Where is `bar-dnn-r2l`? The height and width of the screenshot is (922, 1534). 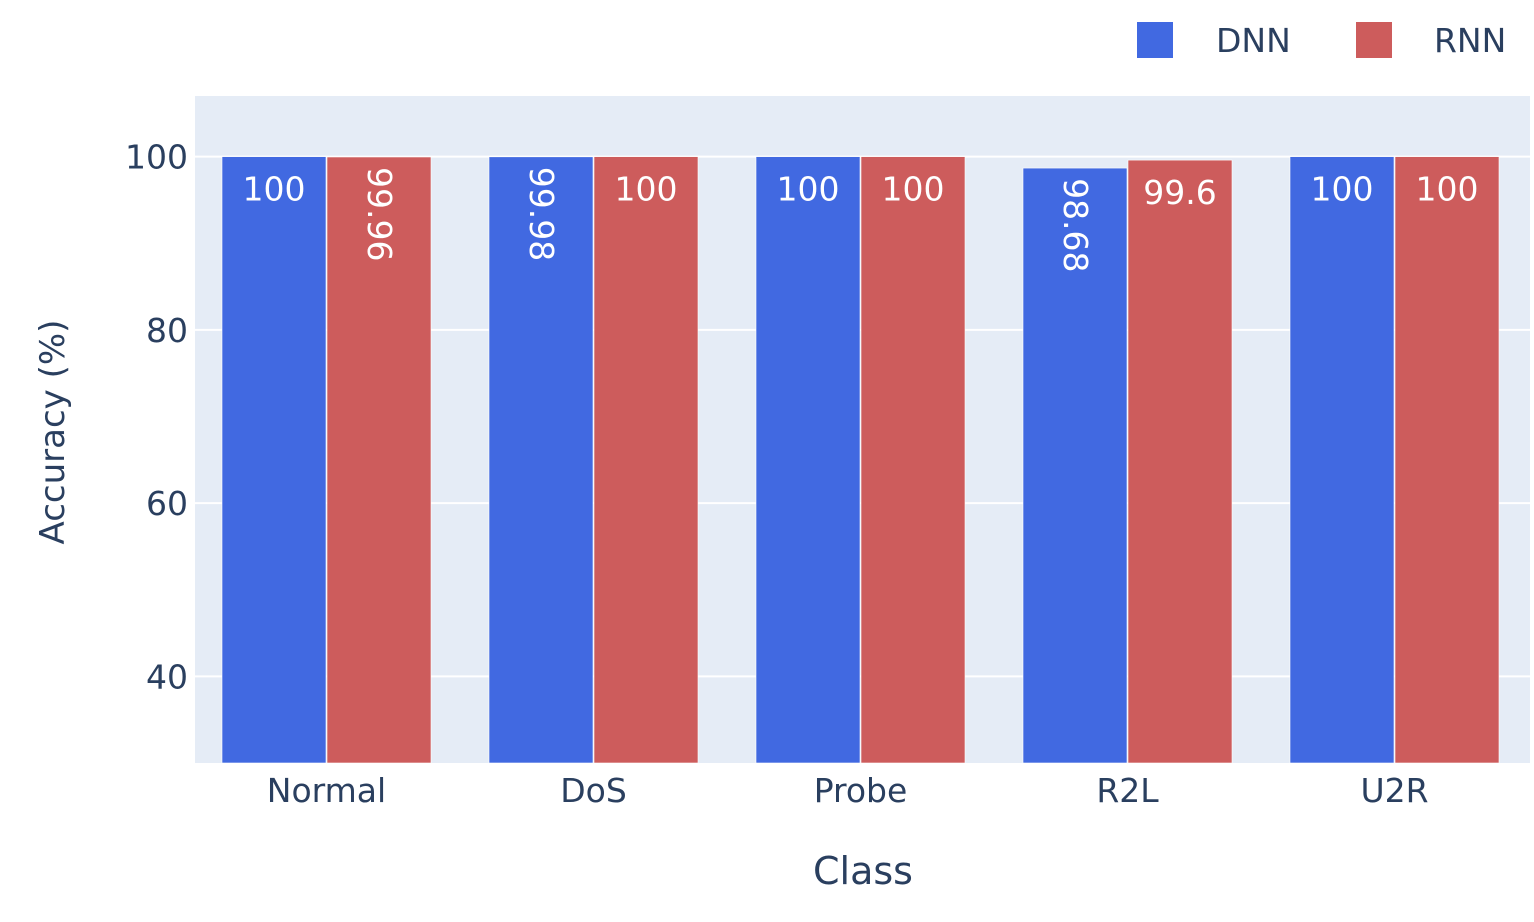 bar-dnn-r2l is located at coordinates (1075, 465).